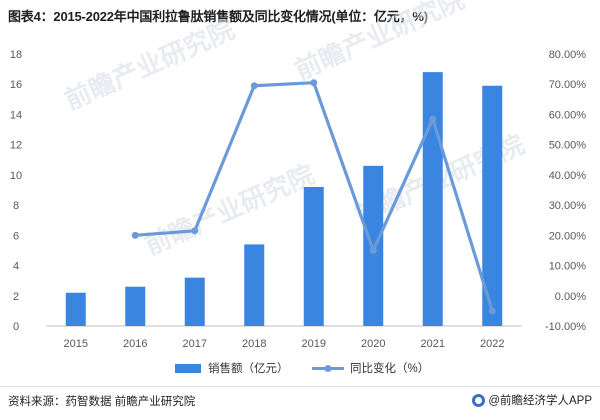  Describe the element at coordinates (16, 297) in the screenshot. I see `y-left-tick-label: 2` at that location.